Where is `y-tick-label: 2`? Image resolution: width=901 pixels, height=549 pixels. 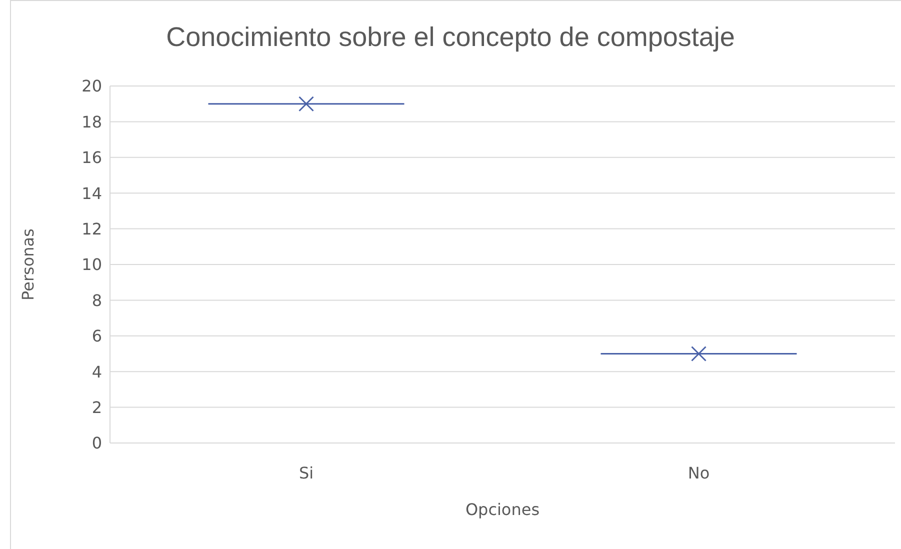
y-tick-label: 2 is located at coordinates (97, 407).